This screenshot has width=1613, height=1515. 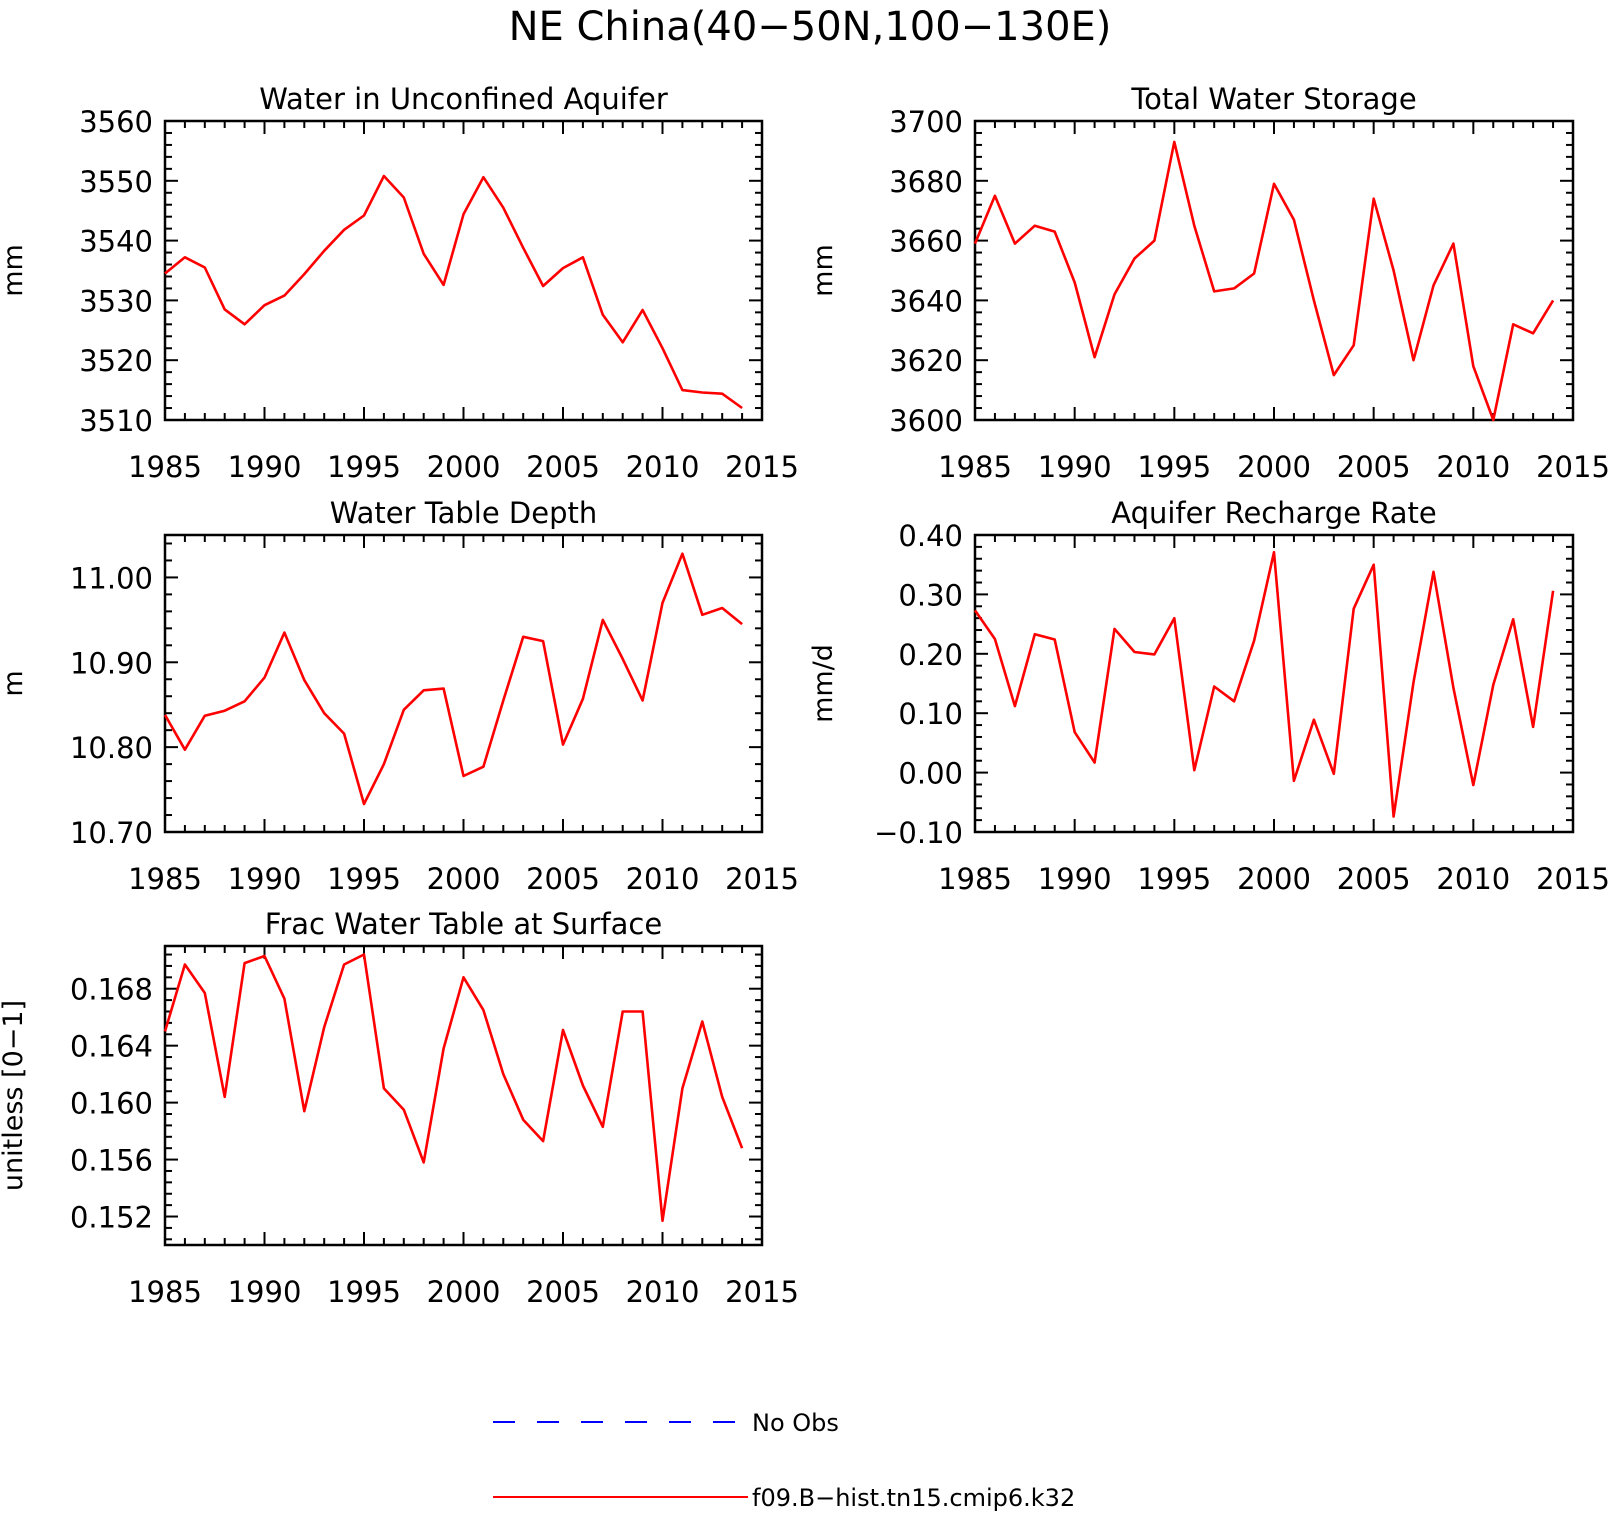 What do you see at coordinates (14, 1095) in the screenshot?
I see `y-axis-label: unitless [0−1]` at bounding box center [14, 1095].